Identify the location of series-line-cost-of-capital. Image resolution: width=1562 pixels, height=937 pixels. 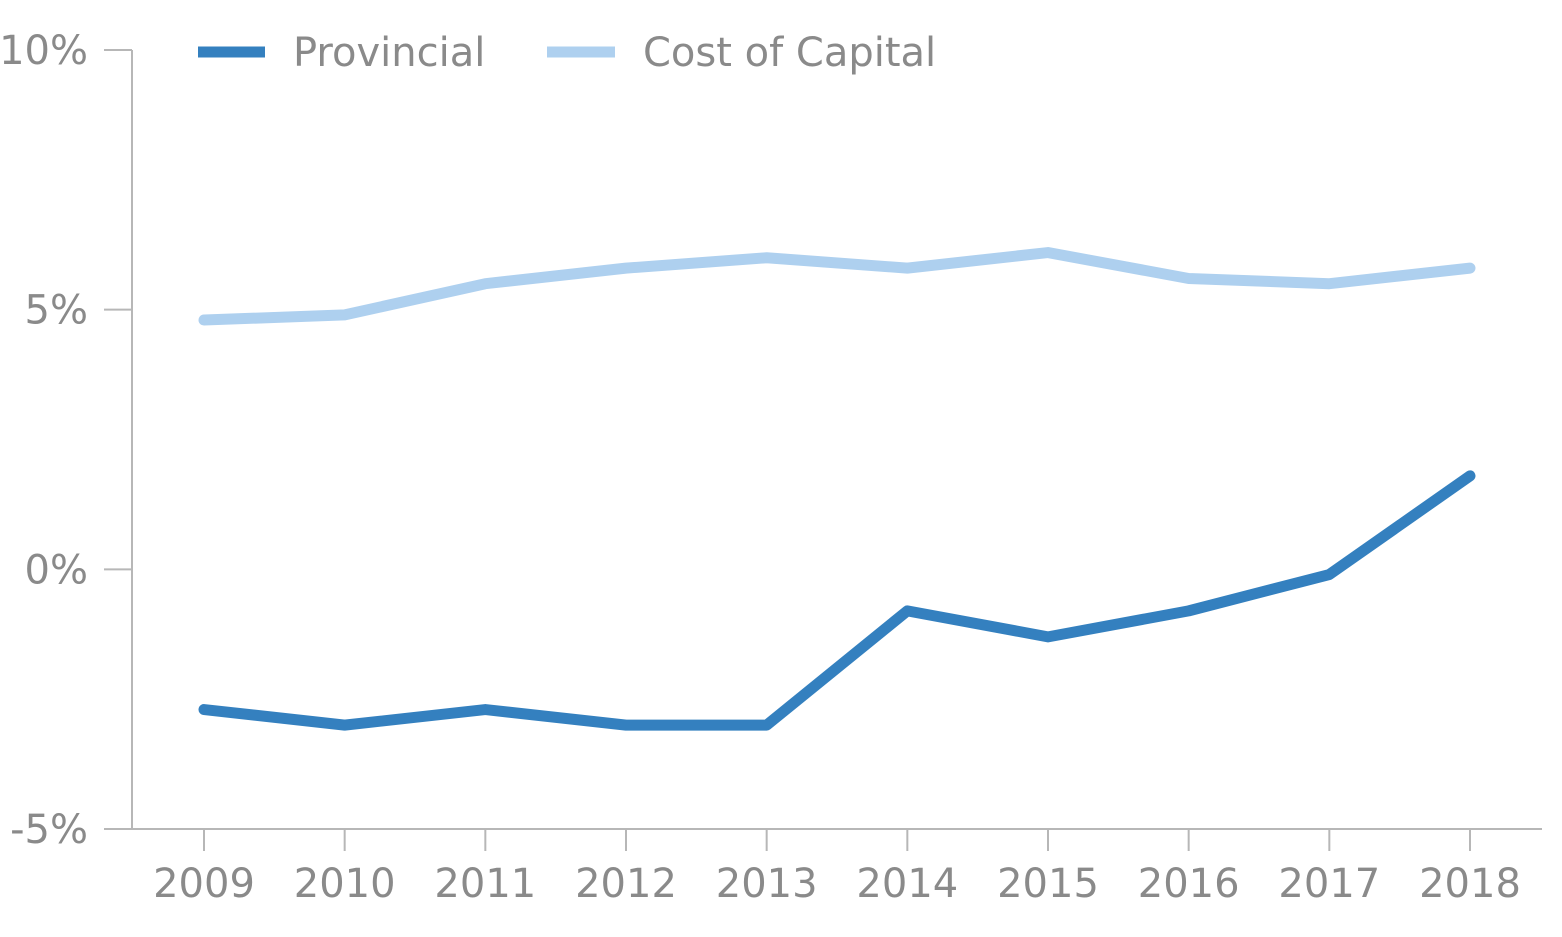
(837, 286).